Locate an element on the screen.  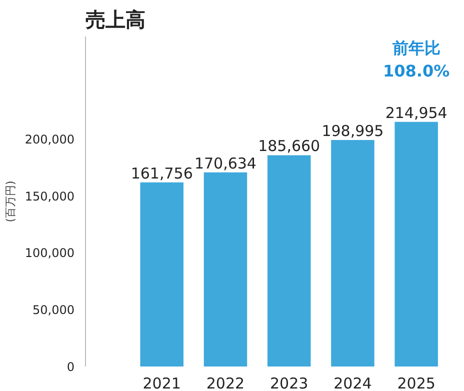
x-tick-label: 2024 is located at coordinates (353, 382).